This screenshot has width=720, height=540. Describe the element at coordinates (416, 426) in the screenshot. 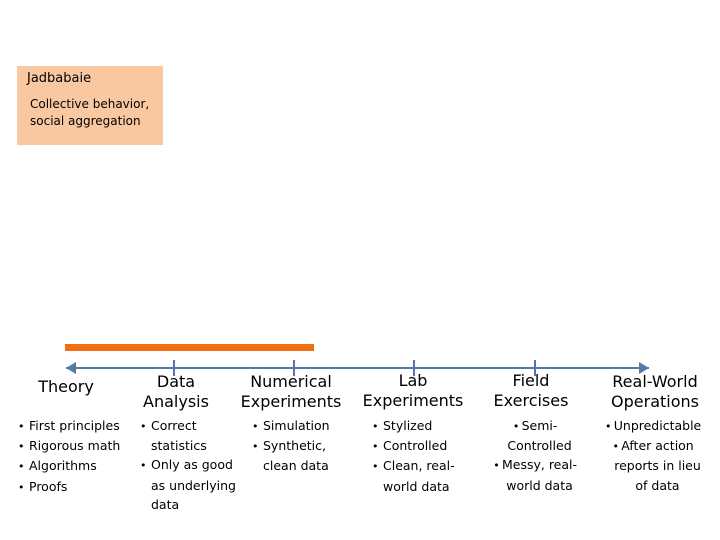

I see `bullet-item: Stylized` at that location.